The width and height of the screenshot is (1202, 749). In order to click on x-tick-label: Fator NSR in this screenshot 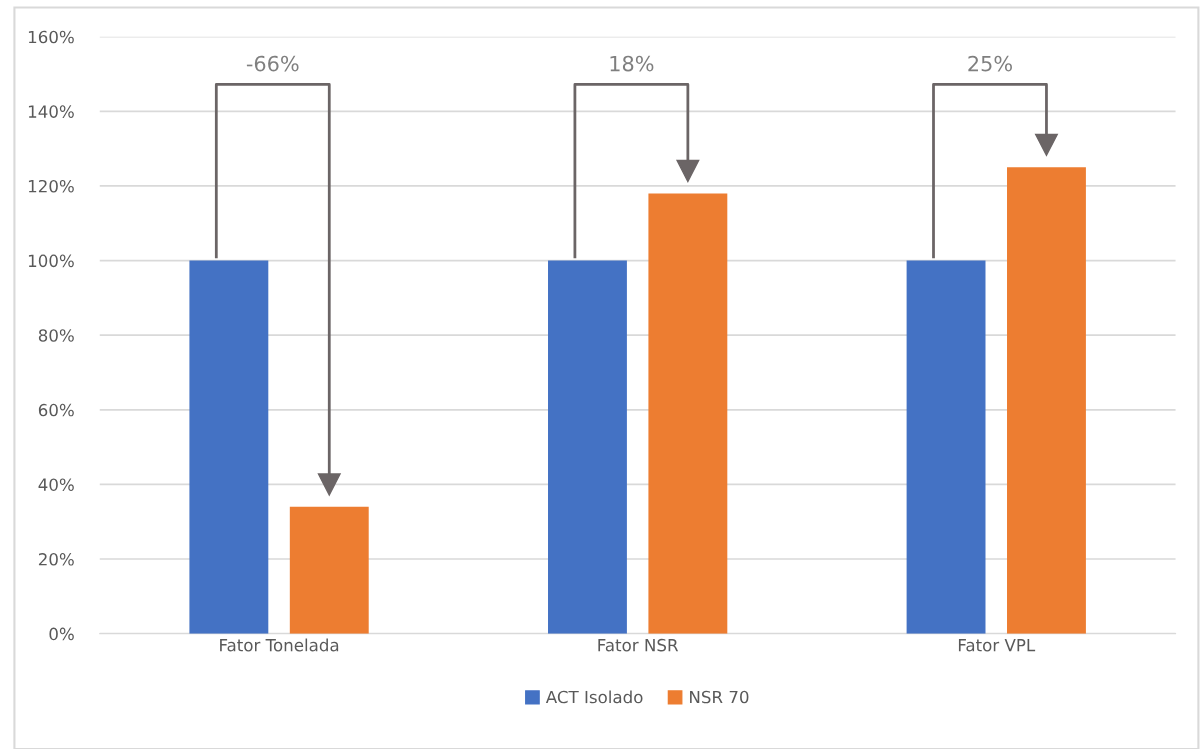, I will do `click(638, 645)`.